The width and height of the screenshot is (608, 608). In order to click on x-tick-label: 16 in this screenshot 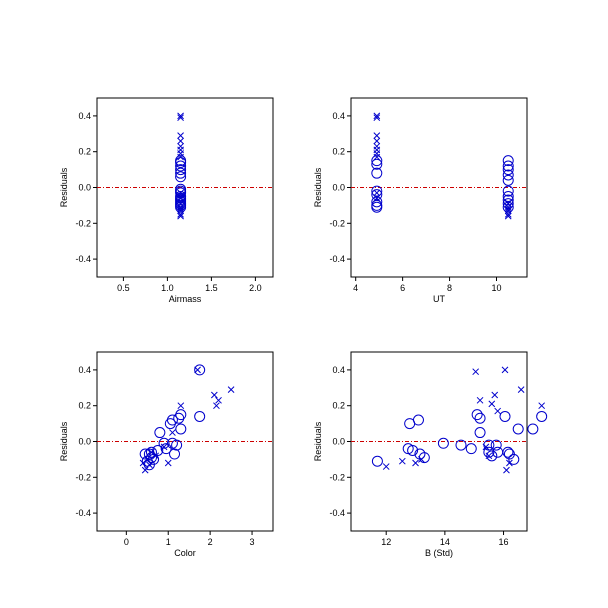, I will do `click(504, 542)`.